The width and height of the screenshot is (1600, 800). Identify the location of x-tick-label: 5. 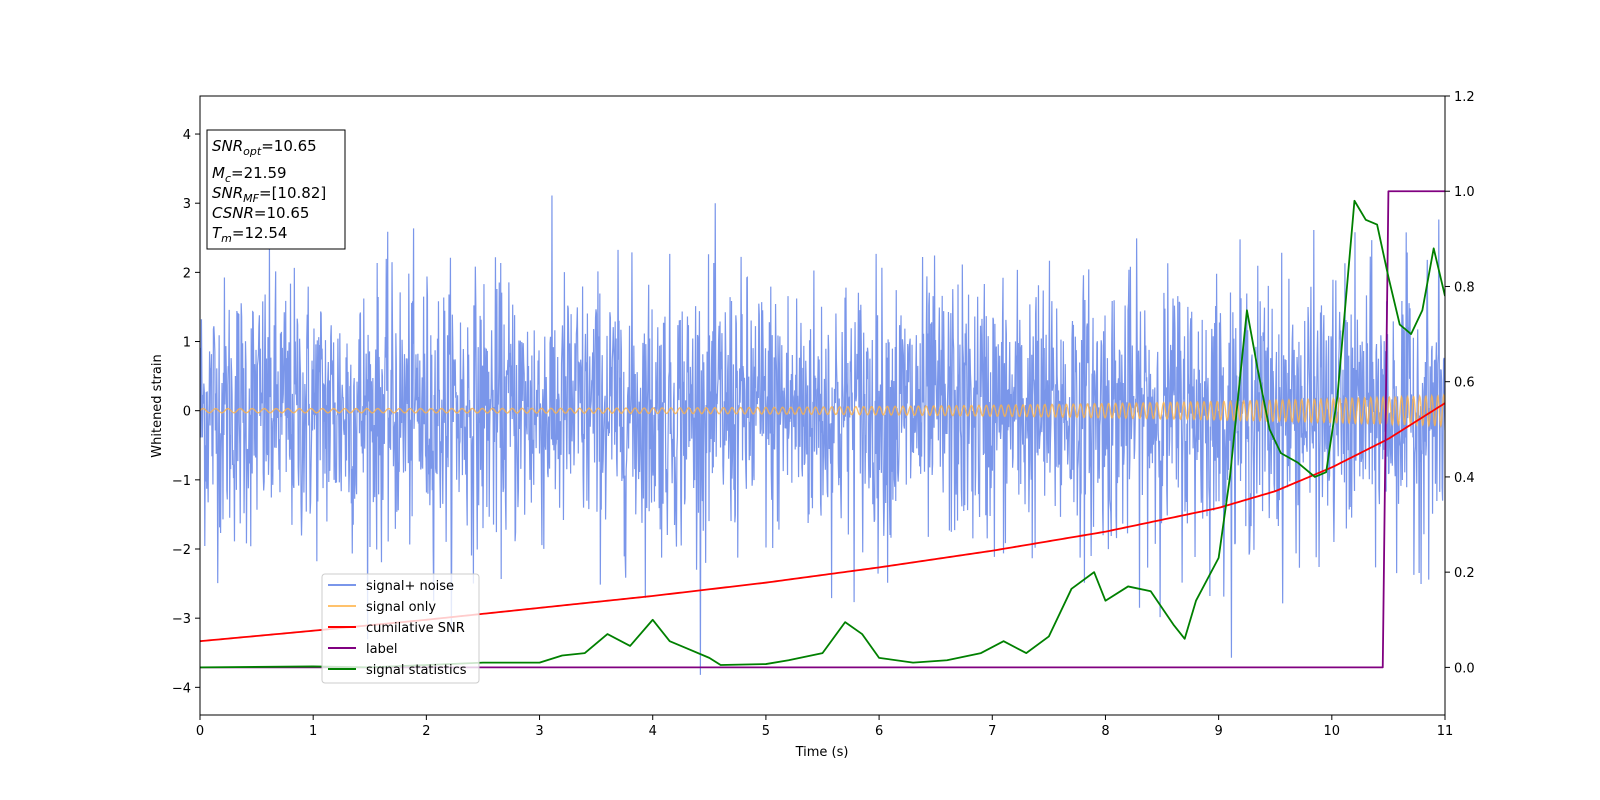
(766, 731).